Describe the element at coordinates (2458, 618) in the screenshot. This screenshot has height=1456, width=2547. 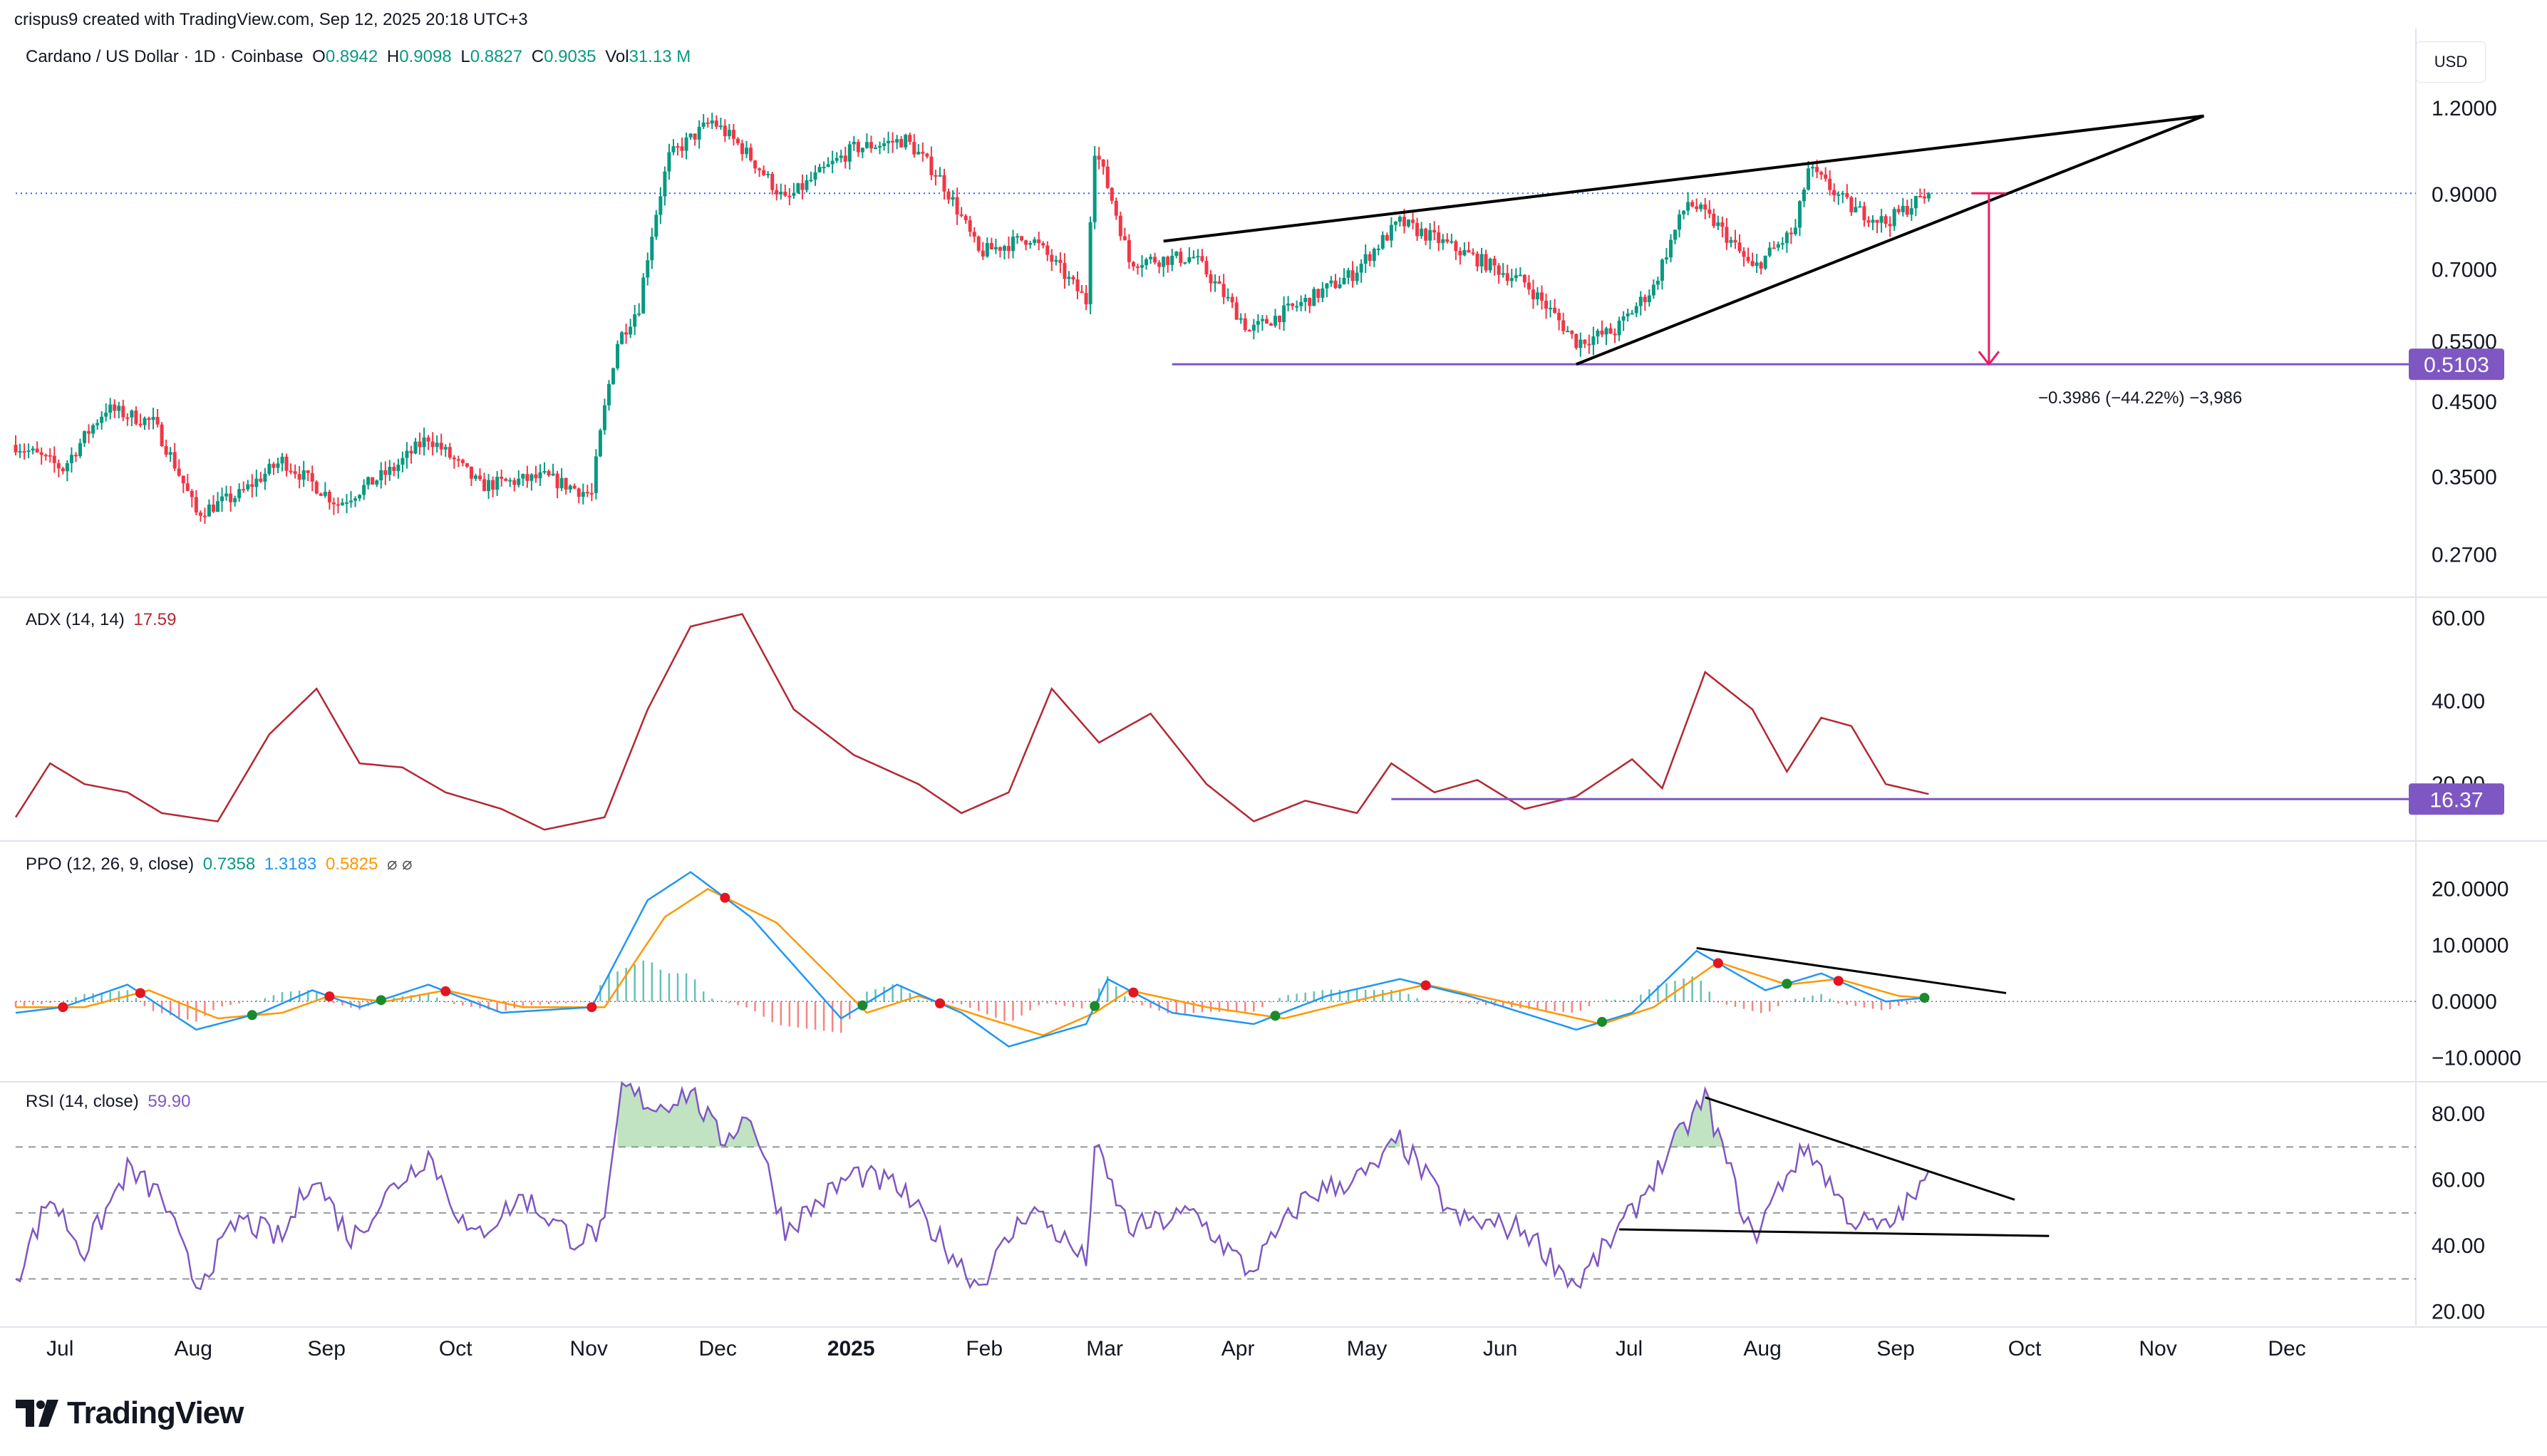
I see `adx-axis-tick: 60.00` at that location.